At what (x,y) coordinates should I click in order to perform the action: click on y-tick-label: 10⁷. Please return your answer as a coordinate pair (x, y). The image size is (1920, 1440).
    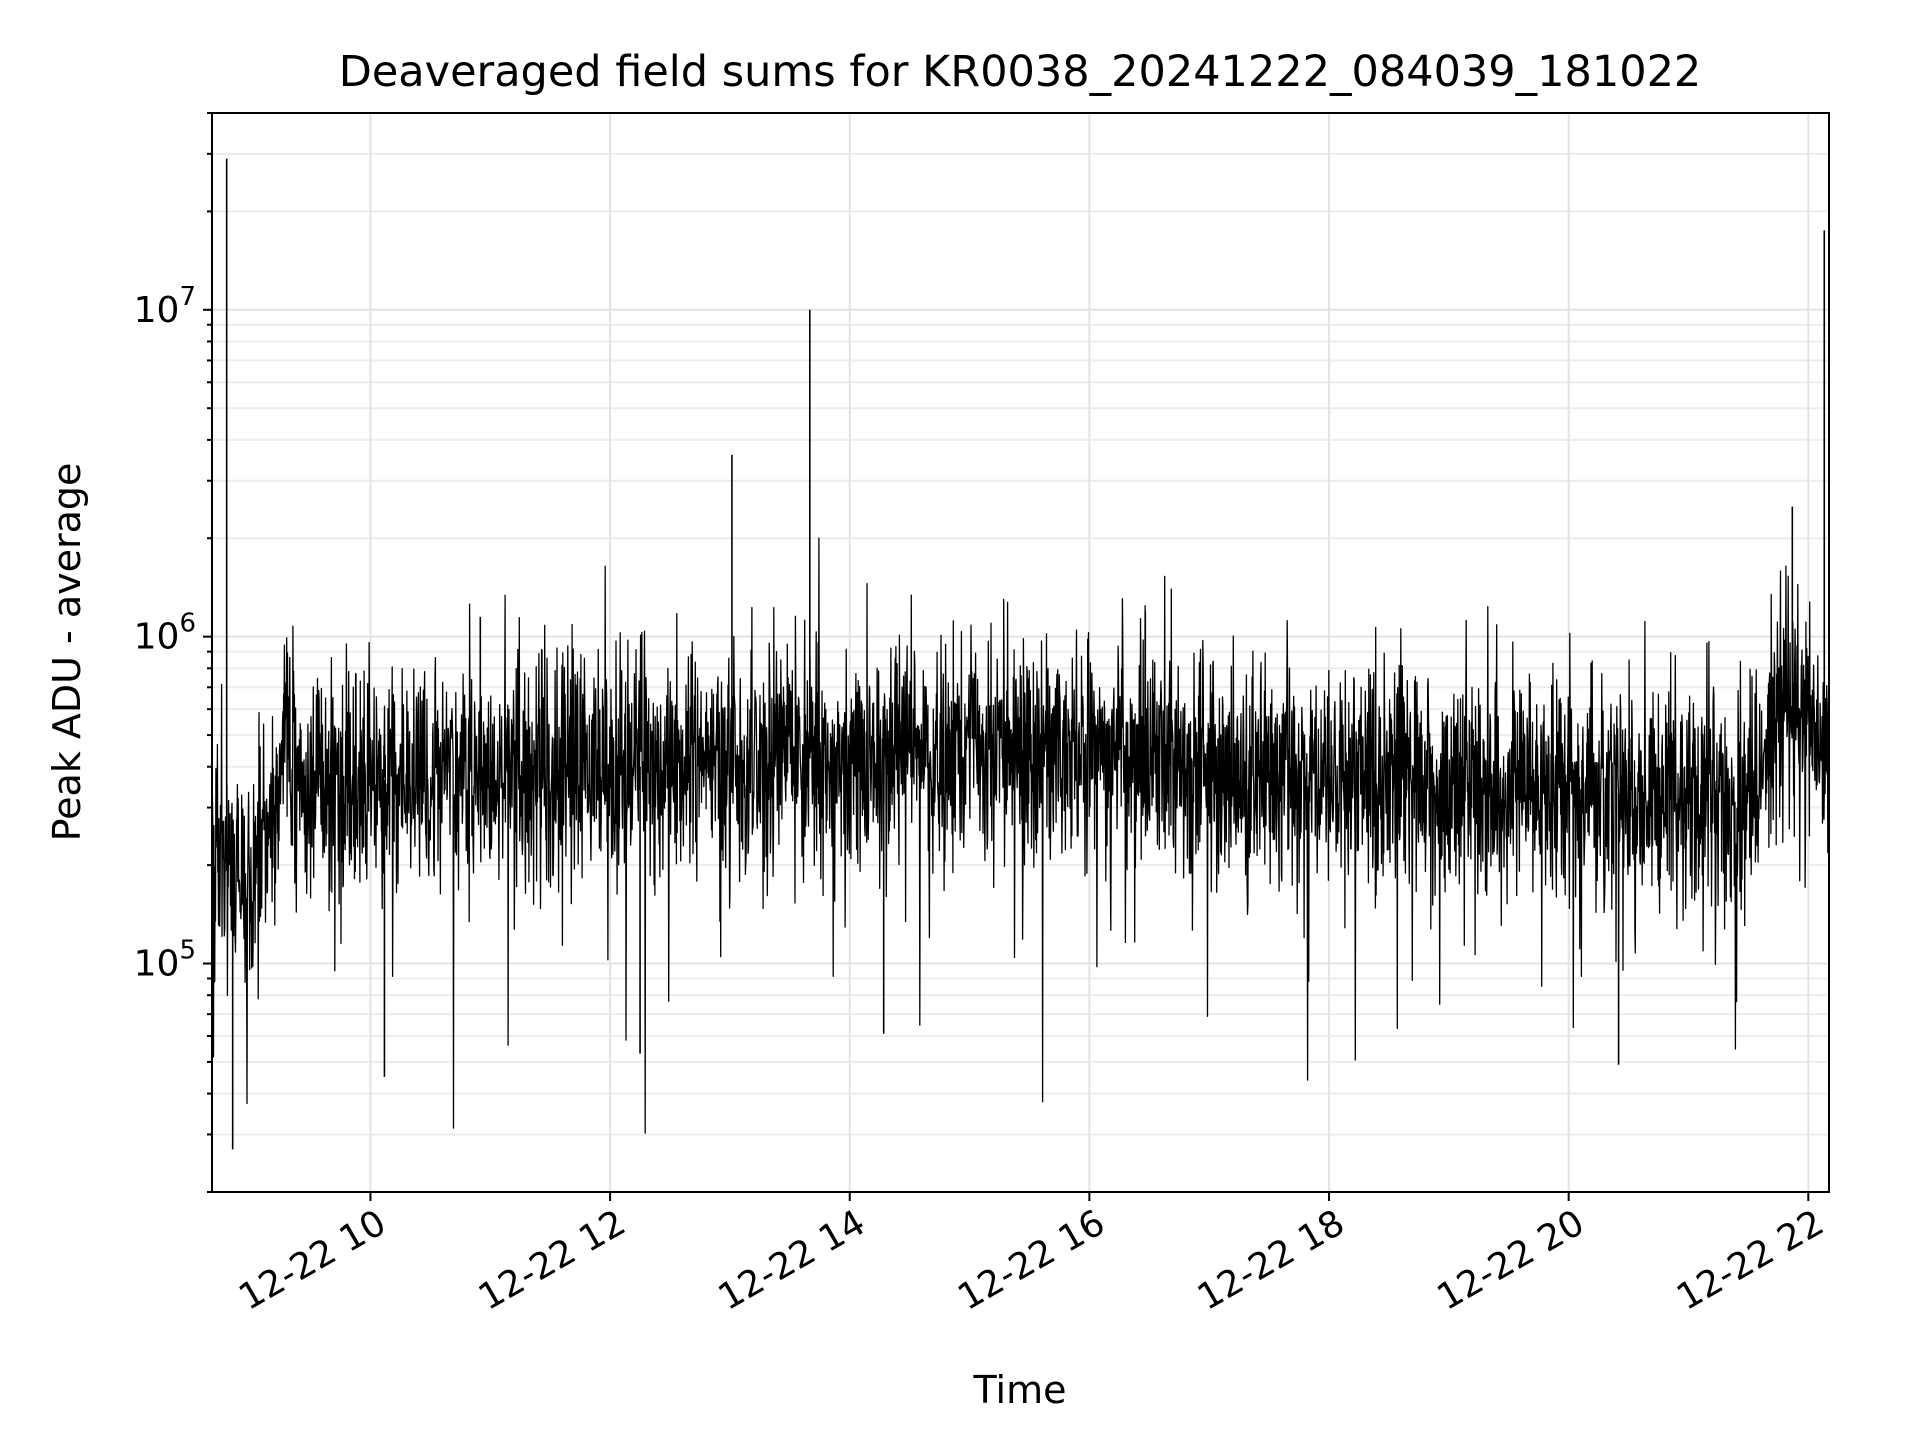
    Looking at the image, I should click on (165, 306).